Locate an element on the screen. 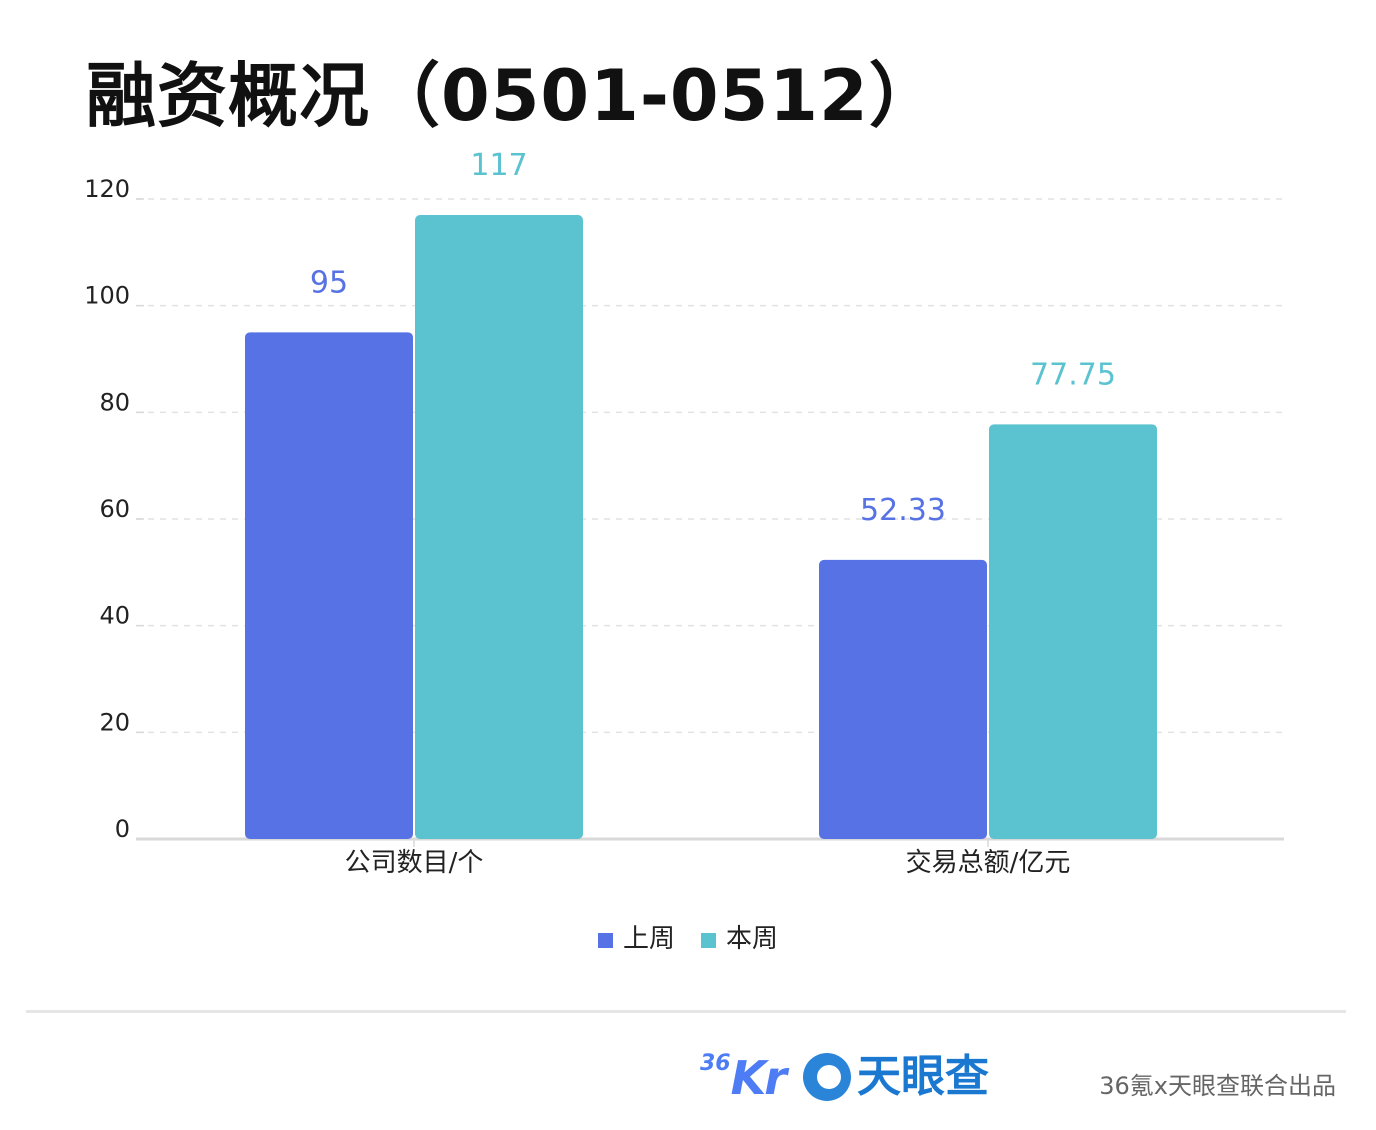  y-tick-label: 120 is located at coordinates (107, 189).